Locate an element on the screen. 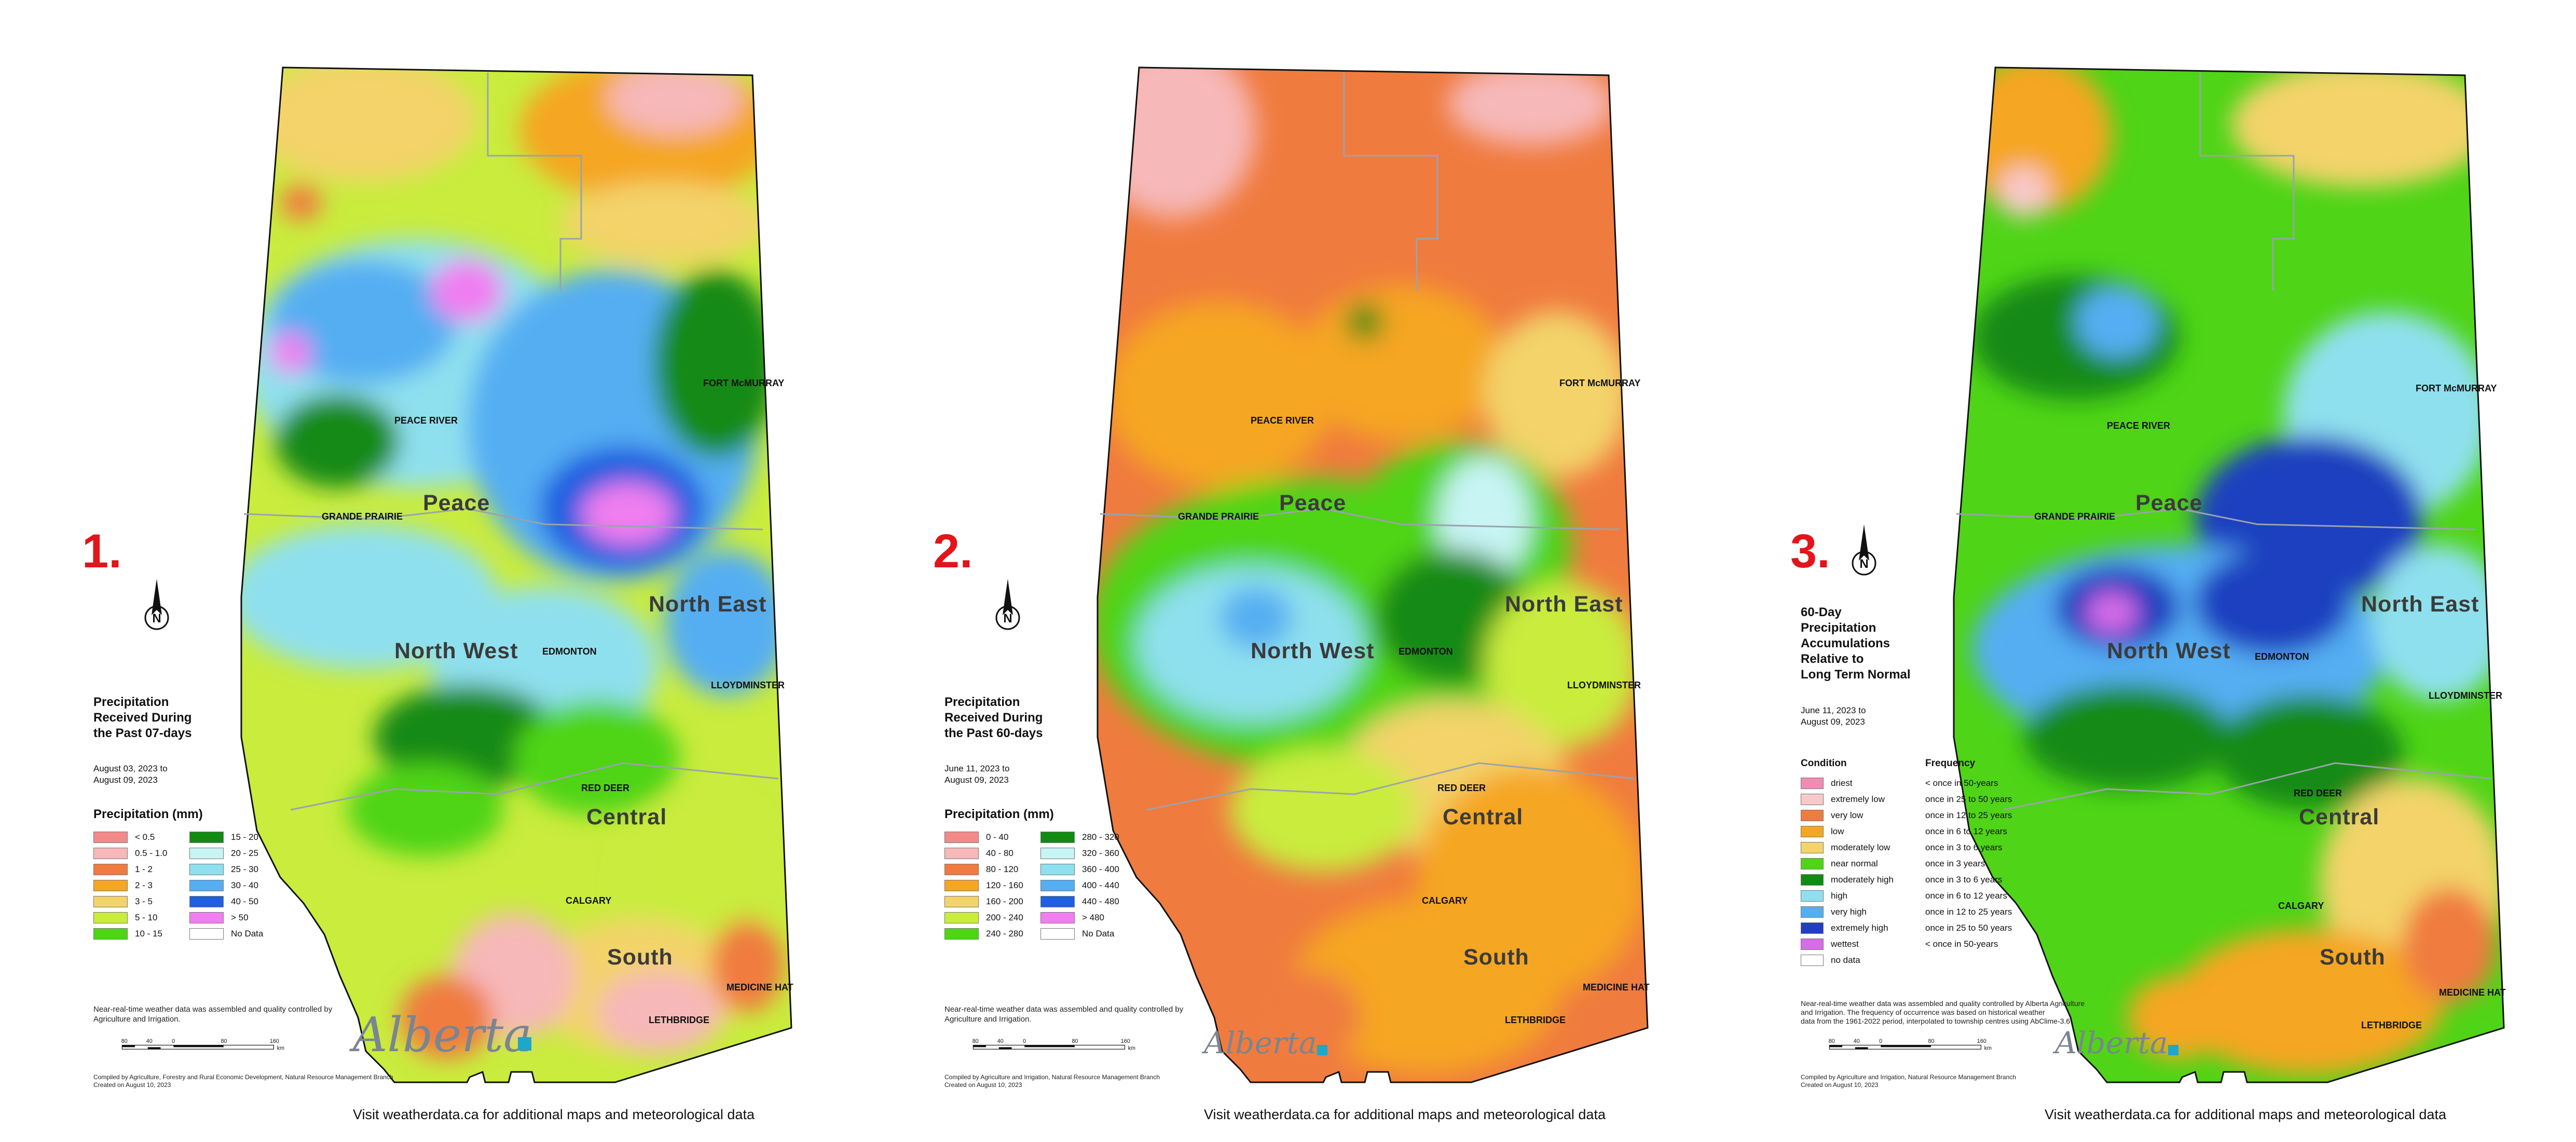  legend-condition: moderately high is located at coordinates (1862, 880).